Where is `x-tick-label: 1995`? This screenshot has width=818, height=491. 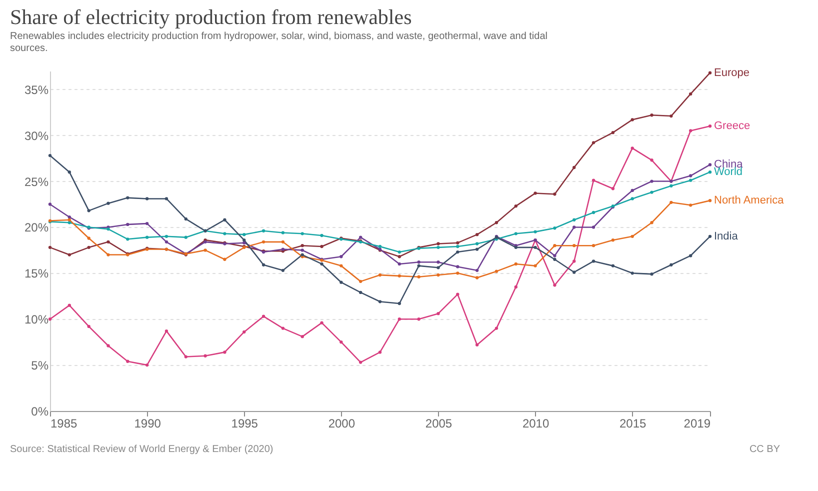
x-tick-label: 1995 is located at coordinates (244, 423).